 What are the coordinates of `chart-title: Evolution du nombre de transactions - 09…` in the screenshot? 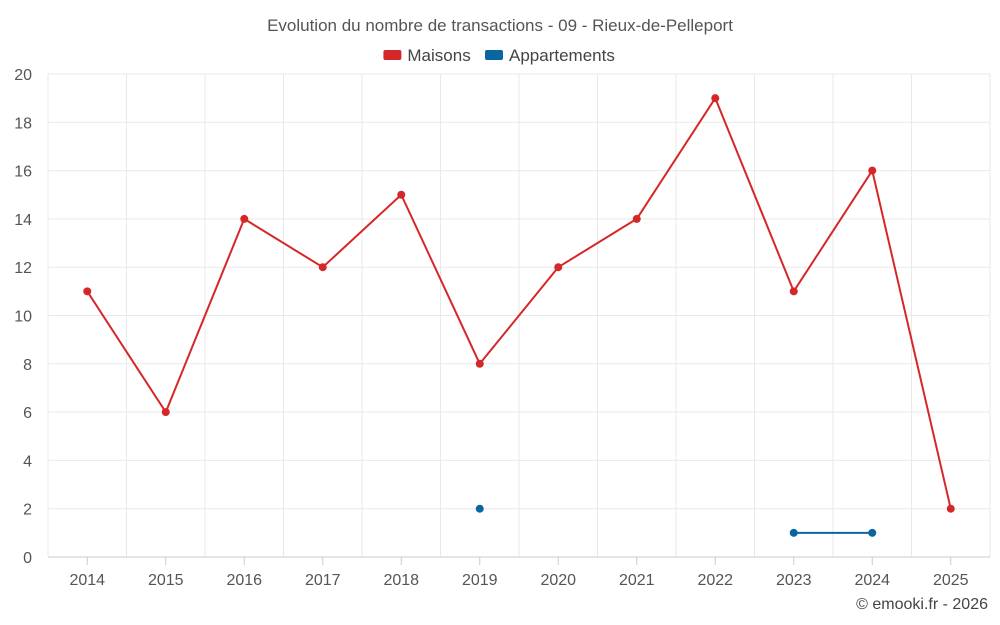 It's located at (500, 25).